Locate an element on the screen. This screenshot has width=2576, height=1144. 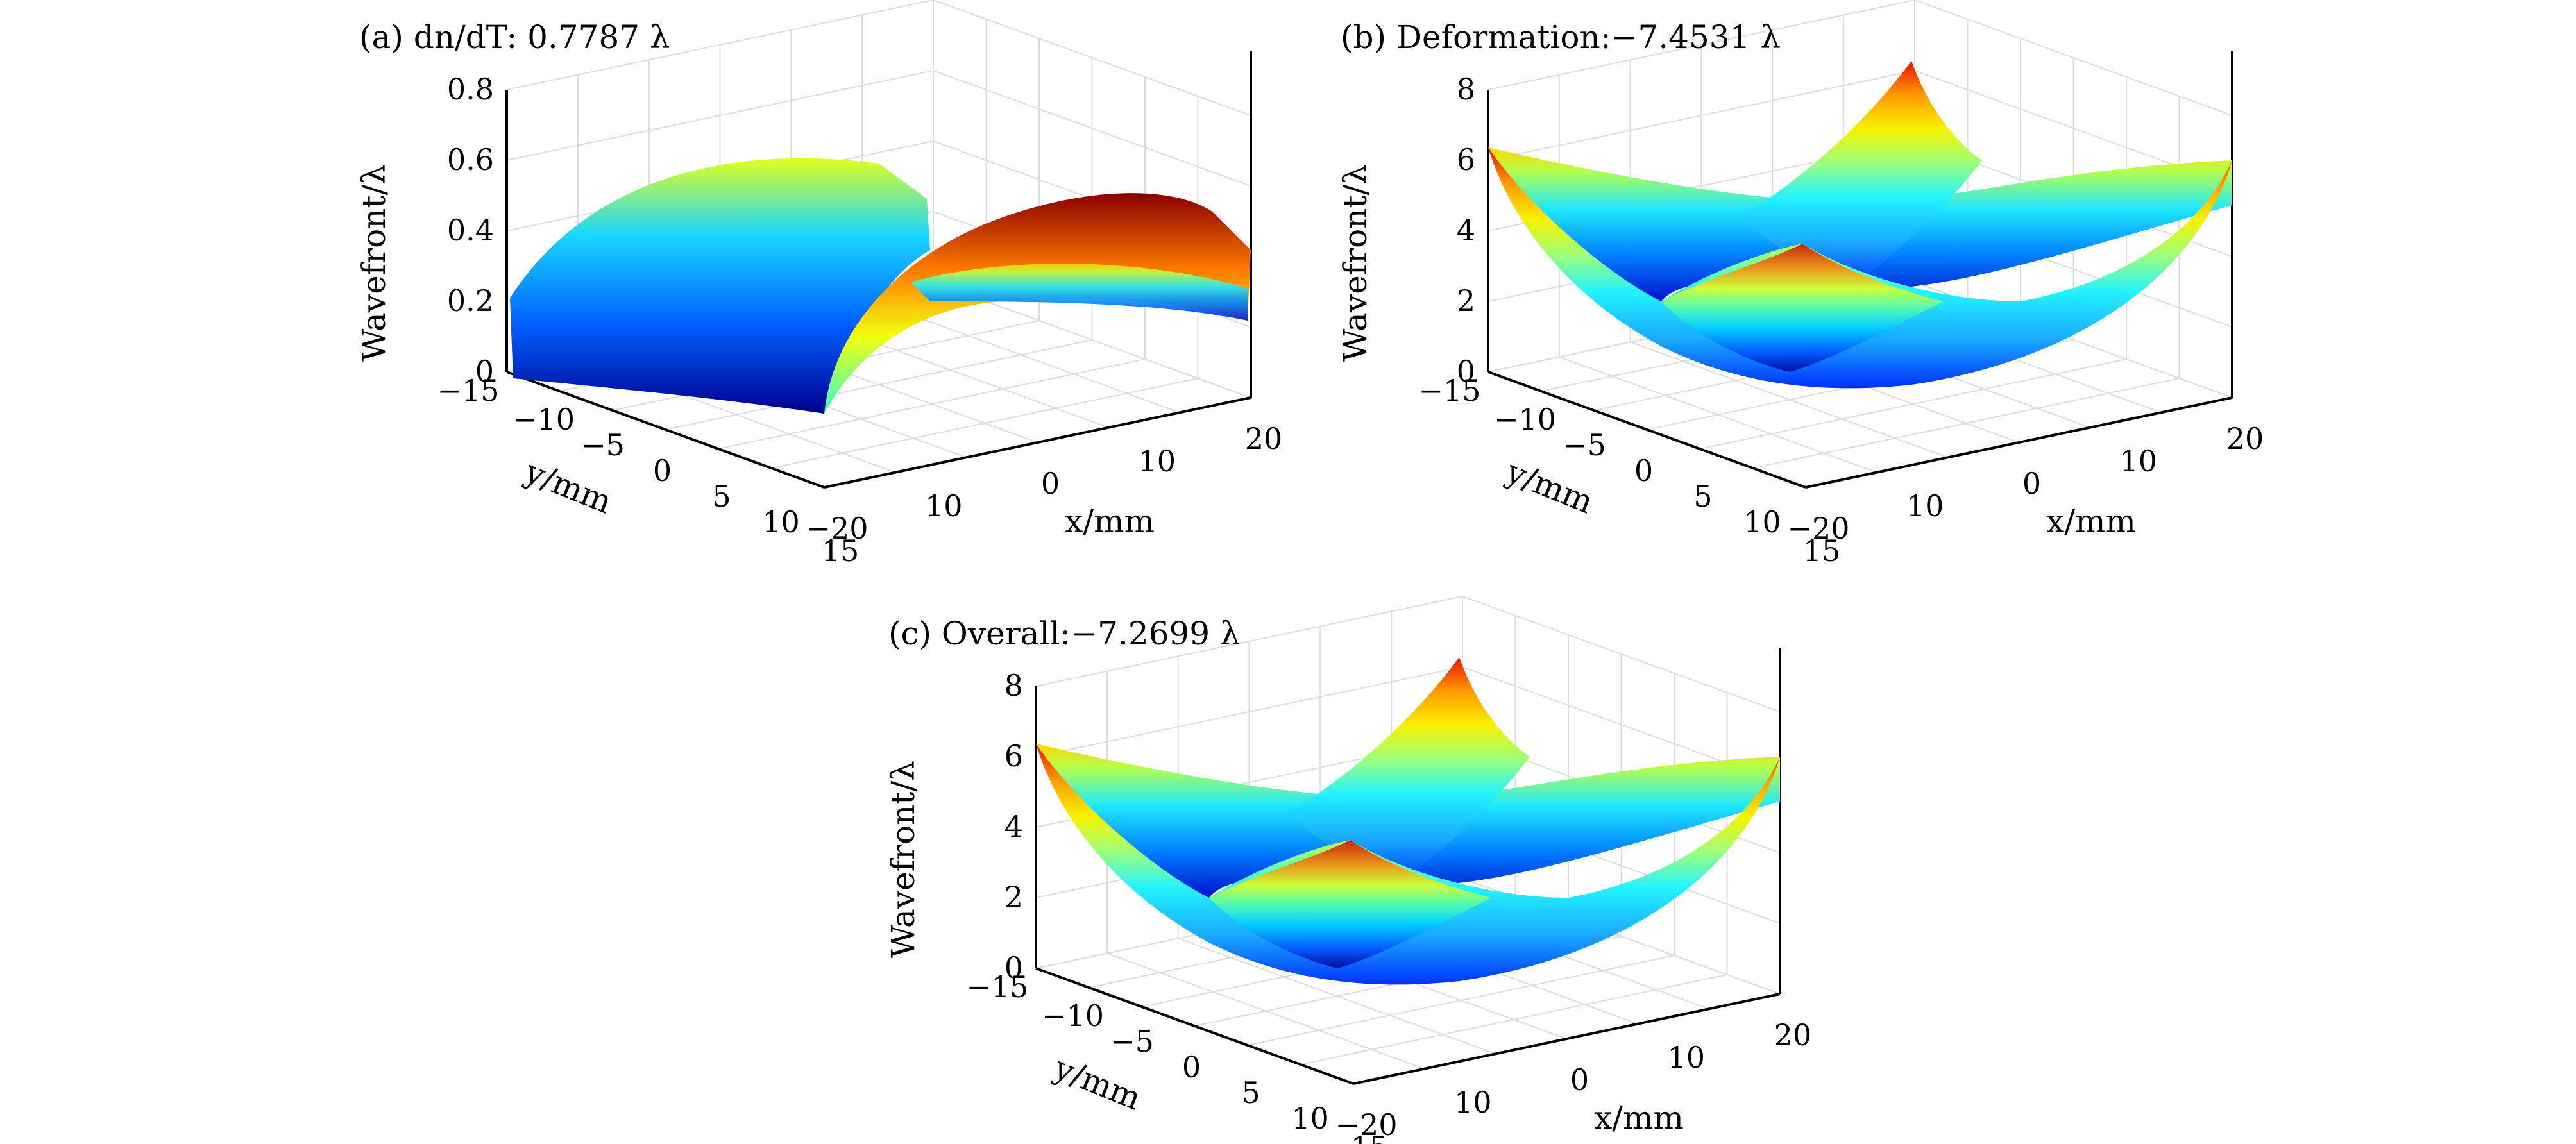
z-tick-label: 0.4 is located at coordinates (470, 230).